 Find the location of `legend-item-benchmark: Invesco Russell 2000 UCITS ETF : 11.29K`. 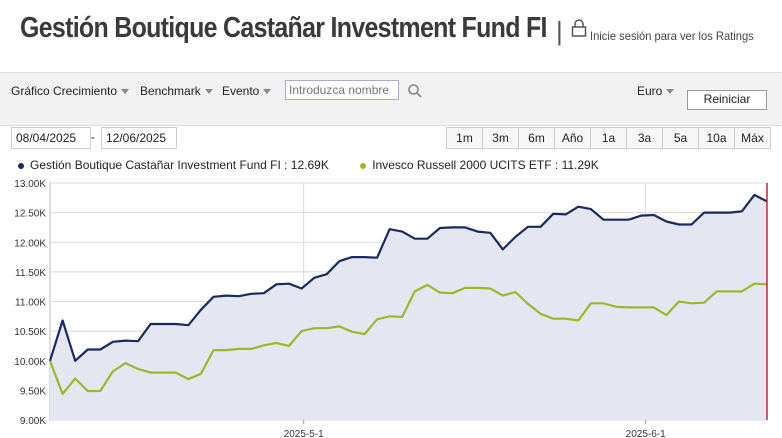

legend-item-benchmark: Invesco Russell 2000 UCITS ETF : 11.29K is located at coordinates (479, 165).